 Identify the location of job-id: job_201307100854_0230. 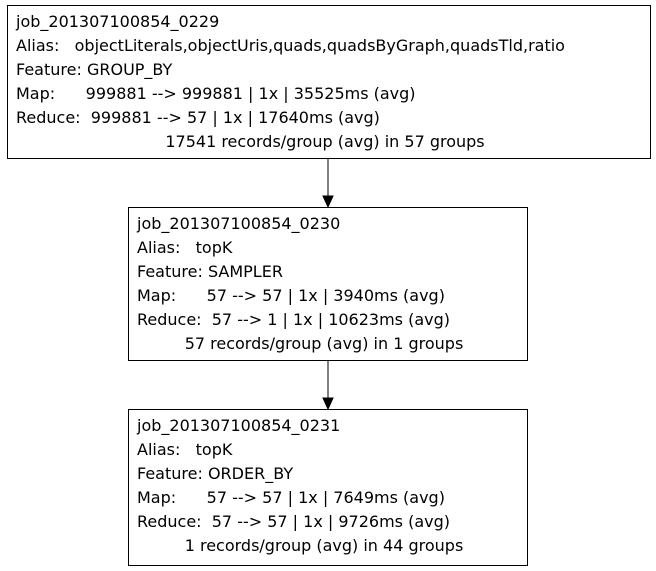
(239, 223).